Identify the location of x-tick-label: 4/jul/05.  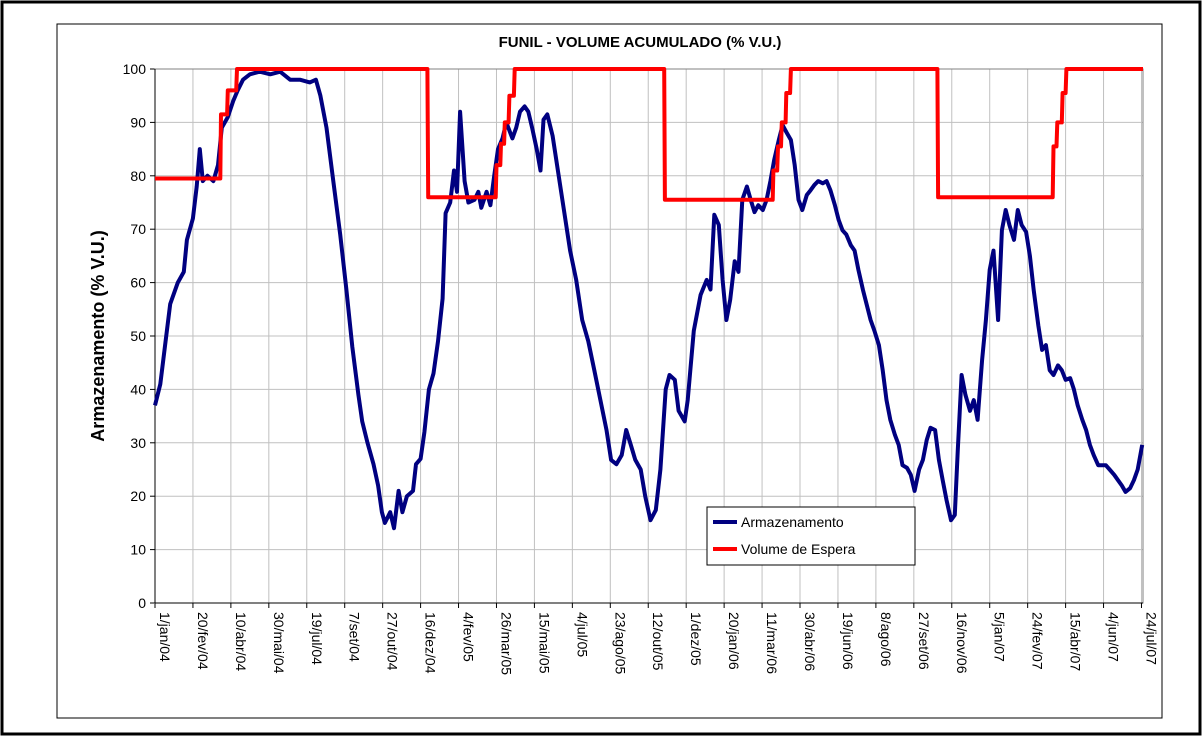
(582, 634).